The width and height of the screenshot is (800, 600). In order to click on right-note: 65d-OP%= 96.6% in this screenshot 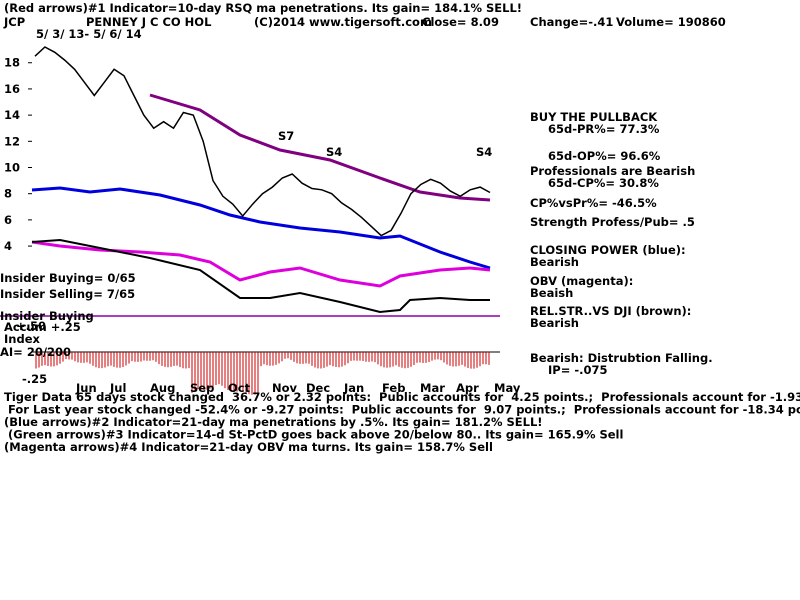, I will do `click(604, 156)`.